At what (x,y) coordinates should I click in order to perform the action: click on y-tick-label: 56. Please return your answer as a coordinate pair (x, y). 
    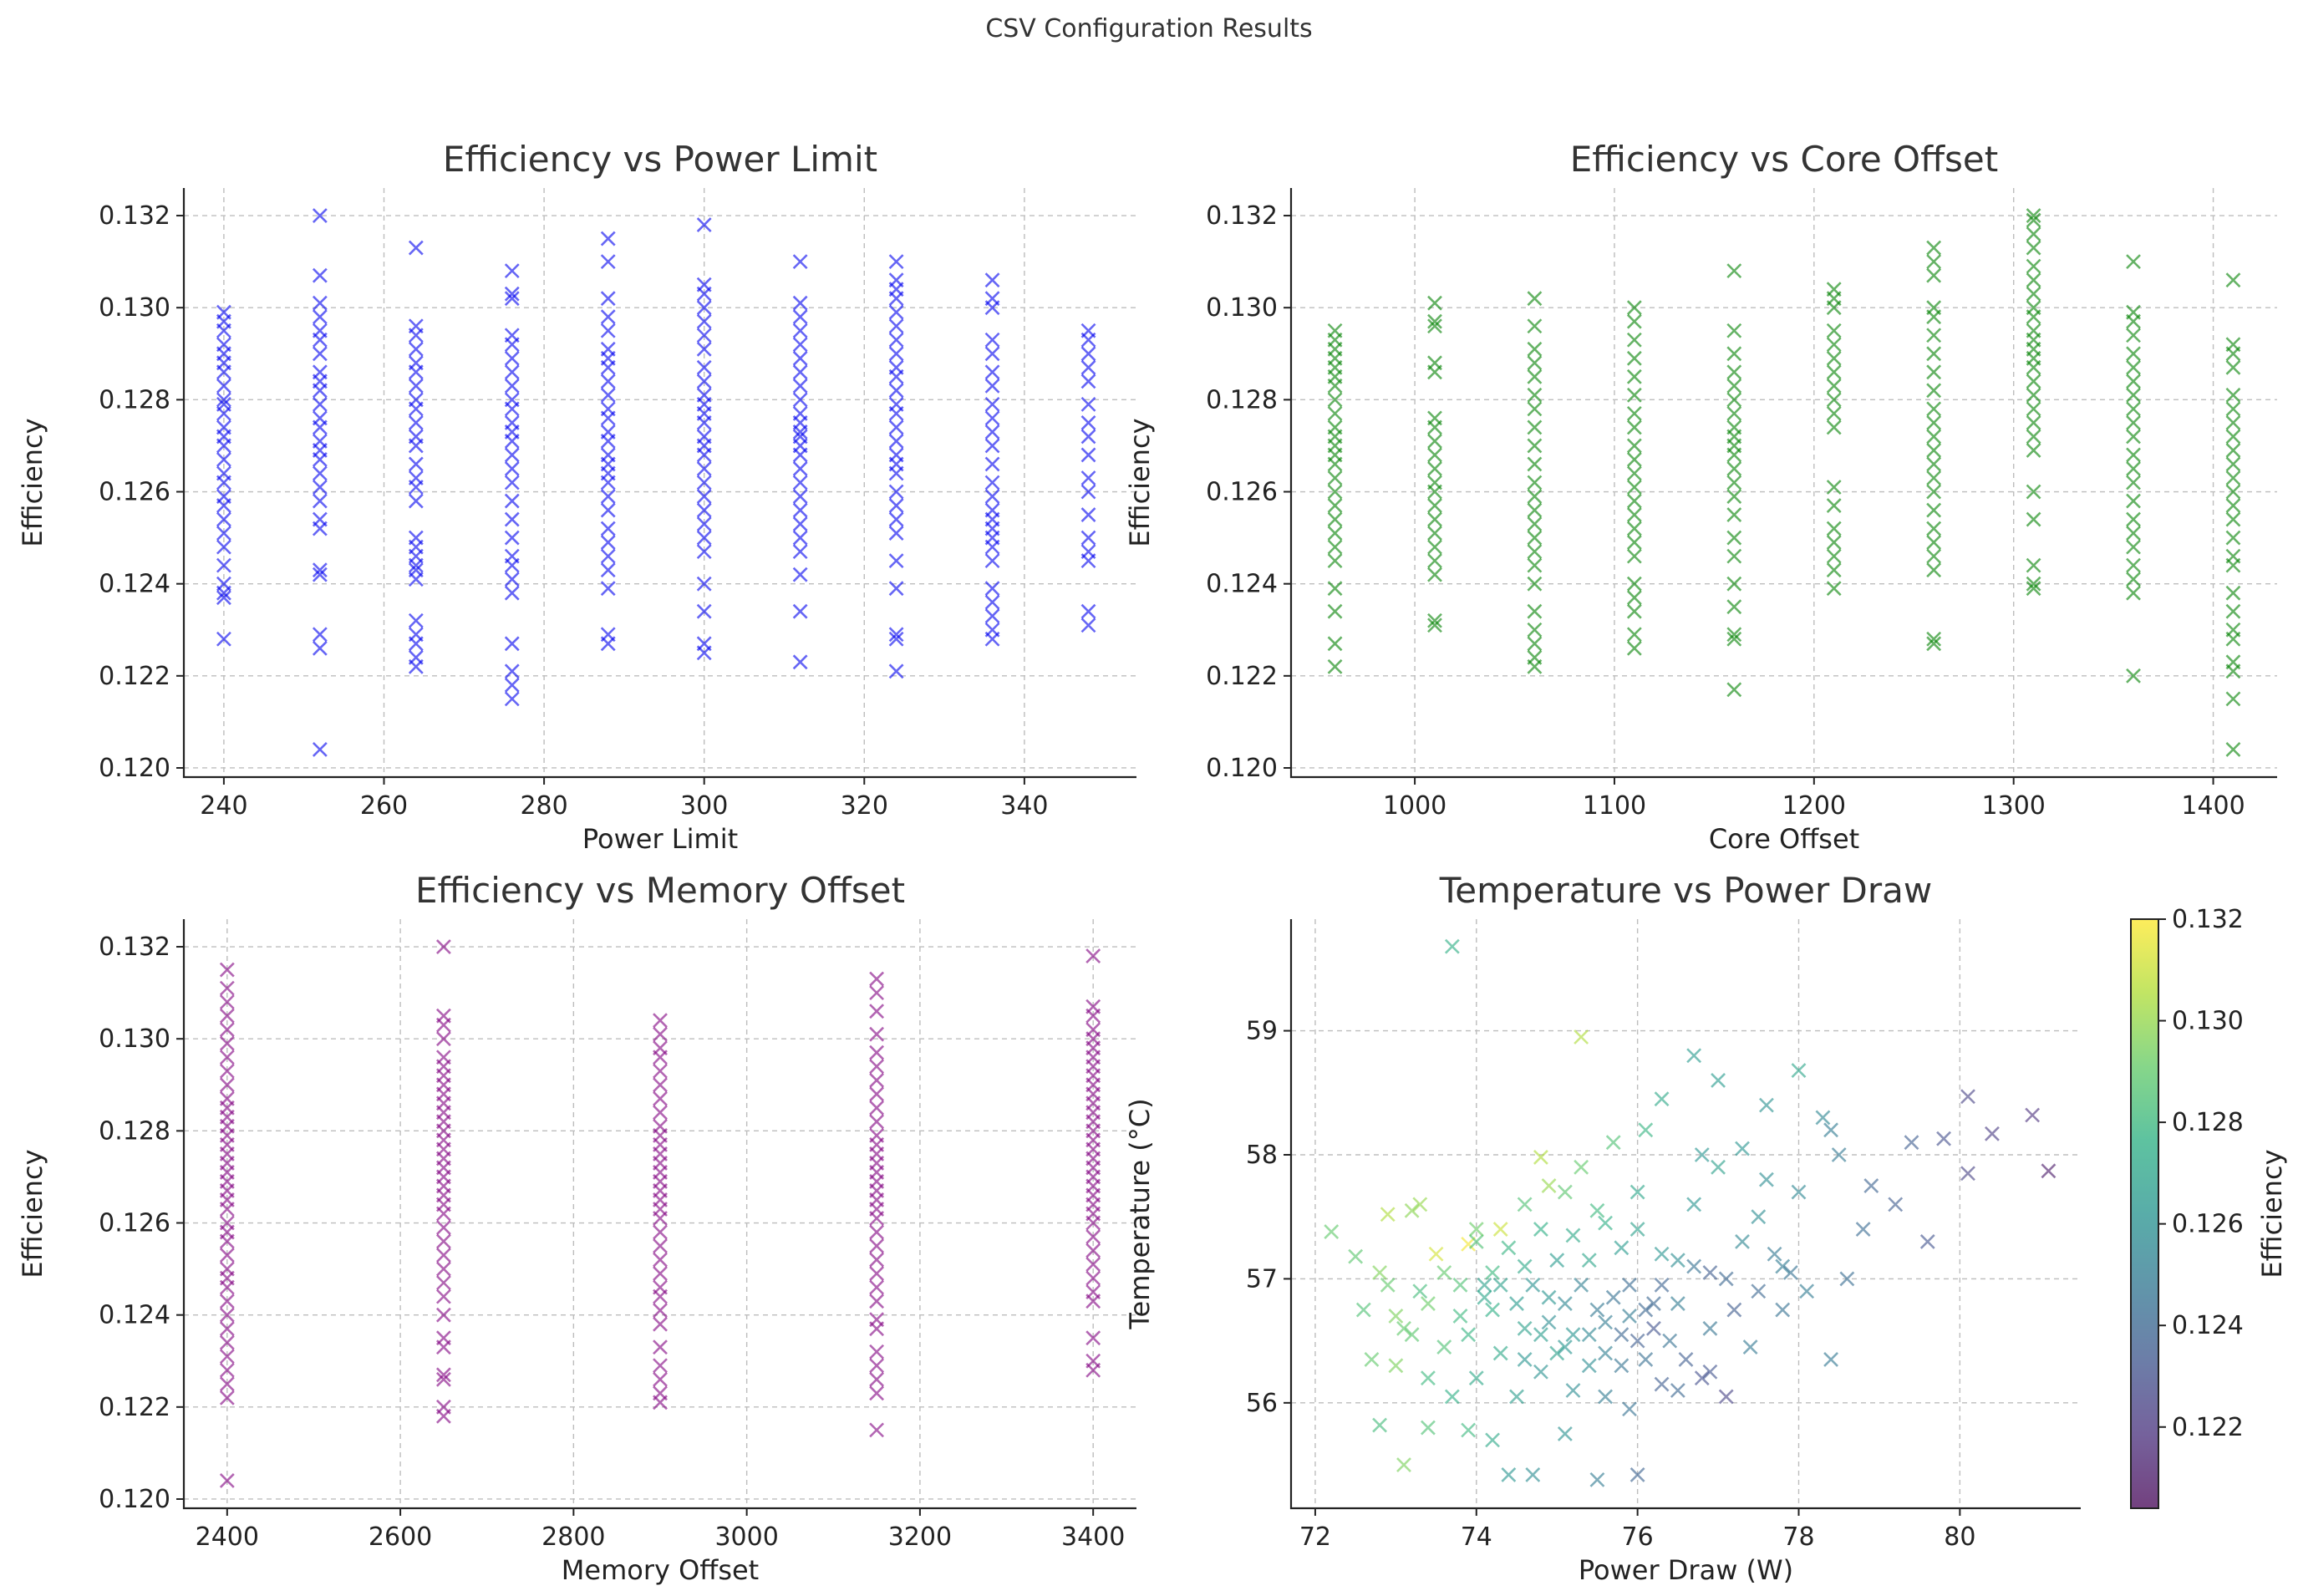
    Looking at the image, I should click on (1262, 1403).